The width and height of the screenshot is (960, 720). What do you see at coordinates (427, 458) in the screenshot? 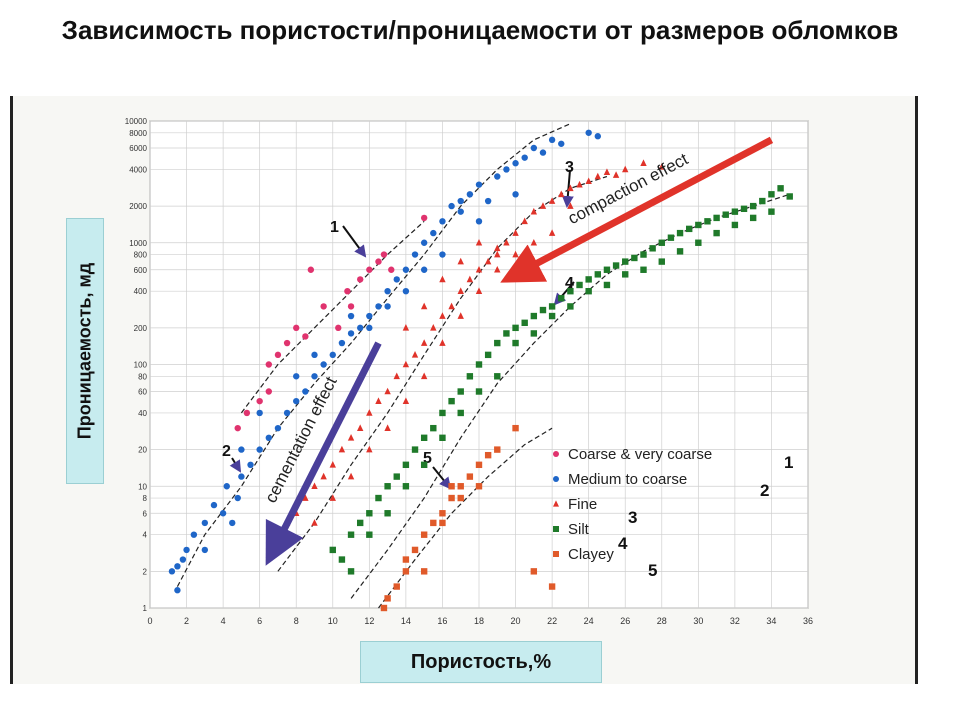
I see `guide-line-label: 5` at bounding box center [427, 458].